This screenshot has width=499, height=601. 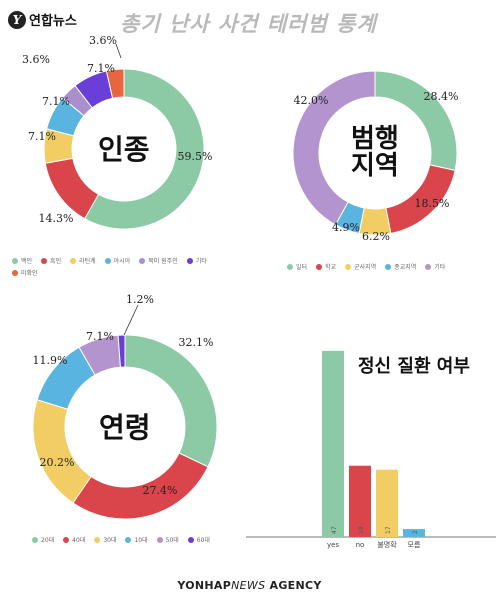 I want to click on age-legend-label-1: 40대, so click(x=79, y=540).